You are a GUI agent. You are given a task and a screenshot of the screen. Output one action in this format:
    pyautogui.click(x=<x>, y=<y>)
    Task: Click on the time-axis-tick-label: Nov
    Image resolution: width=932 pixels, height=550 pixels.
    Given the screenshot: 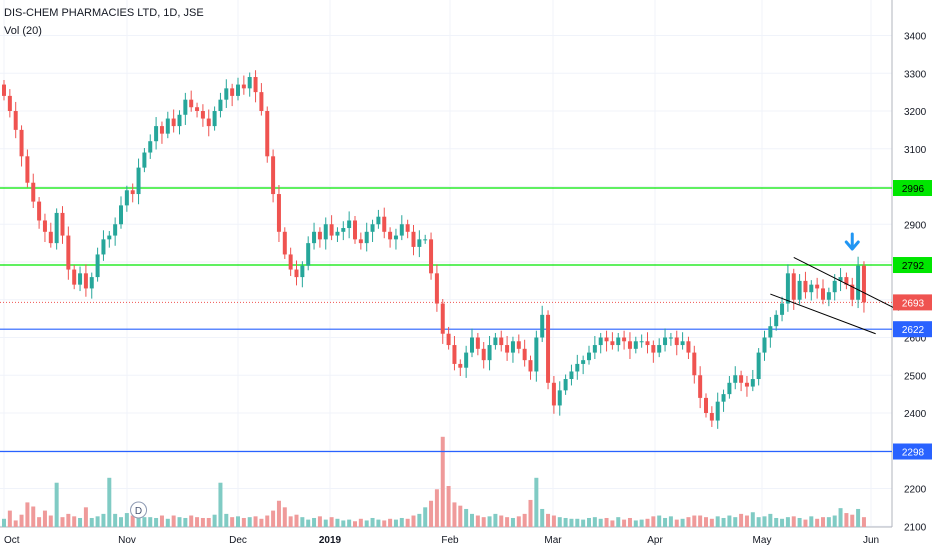 What is the action you would take?
    pyautogui.click(x=127, y=540)
    